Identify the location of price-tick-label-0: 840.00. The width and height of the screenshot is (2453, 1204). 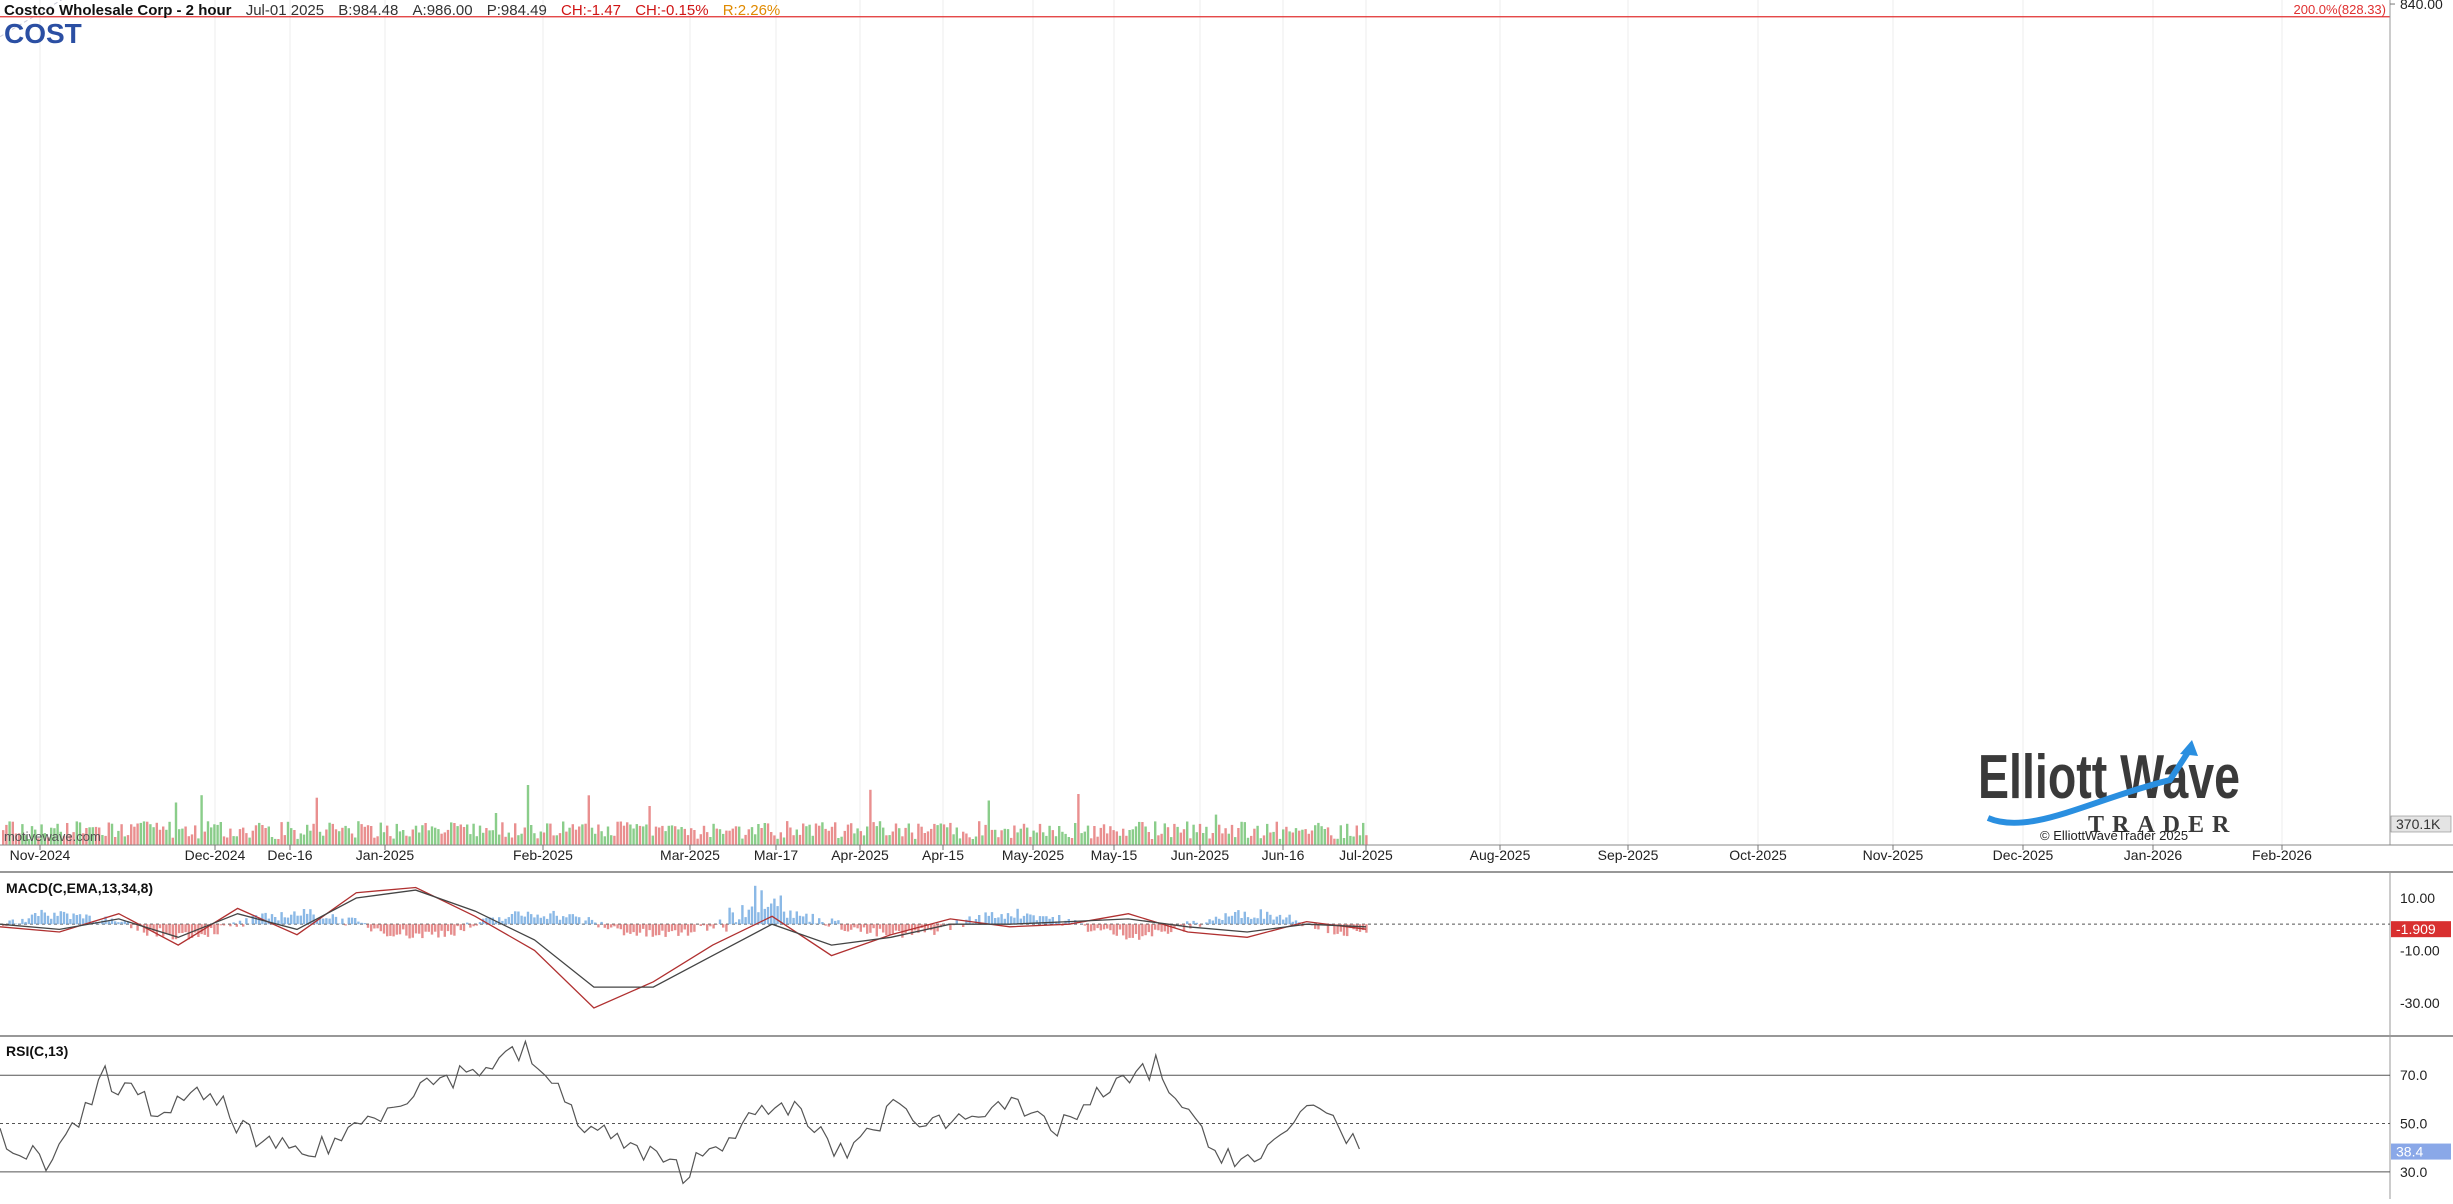
(2421, 6).